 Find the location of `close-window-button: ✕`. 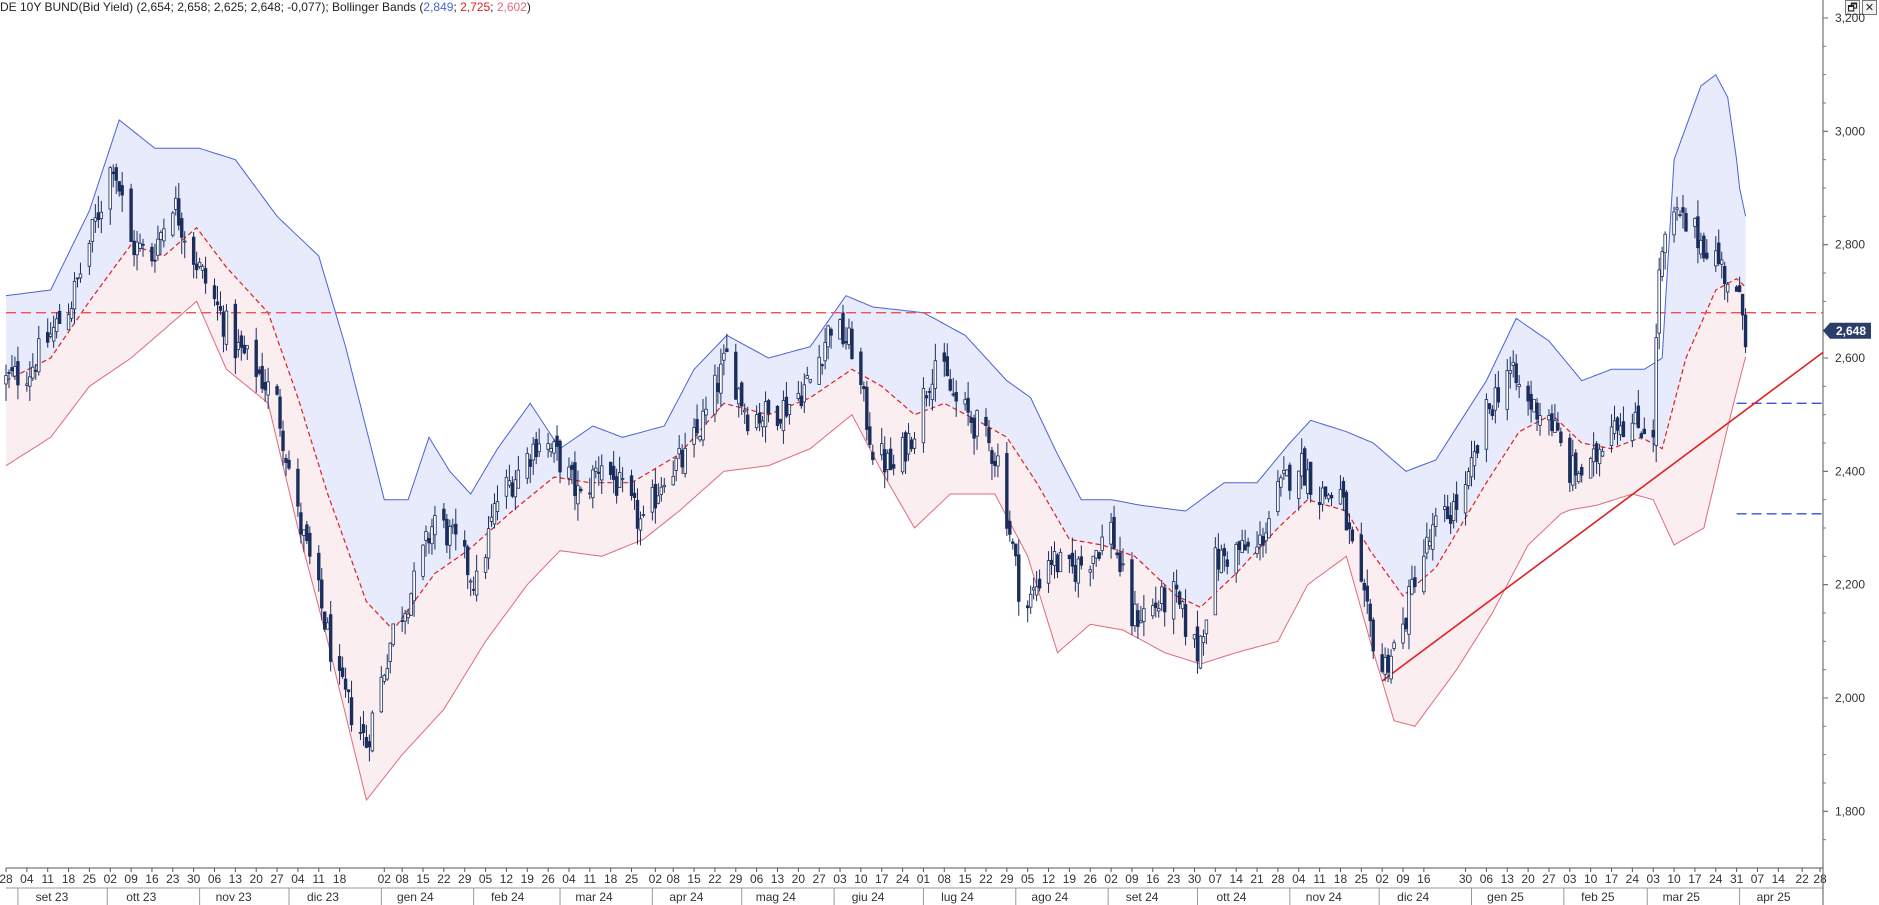

close-window-button: ✕ is located at coordinates (1869, 7).